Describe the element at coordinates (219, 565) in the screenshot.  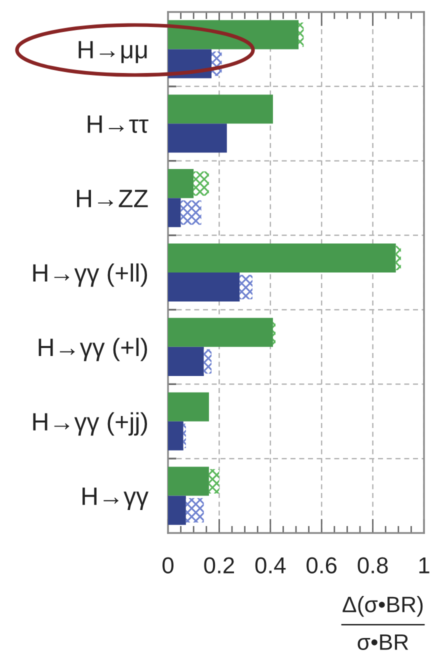
I see `x-tick-label: 0.2` at that location.